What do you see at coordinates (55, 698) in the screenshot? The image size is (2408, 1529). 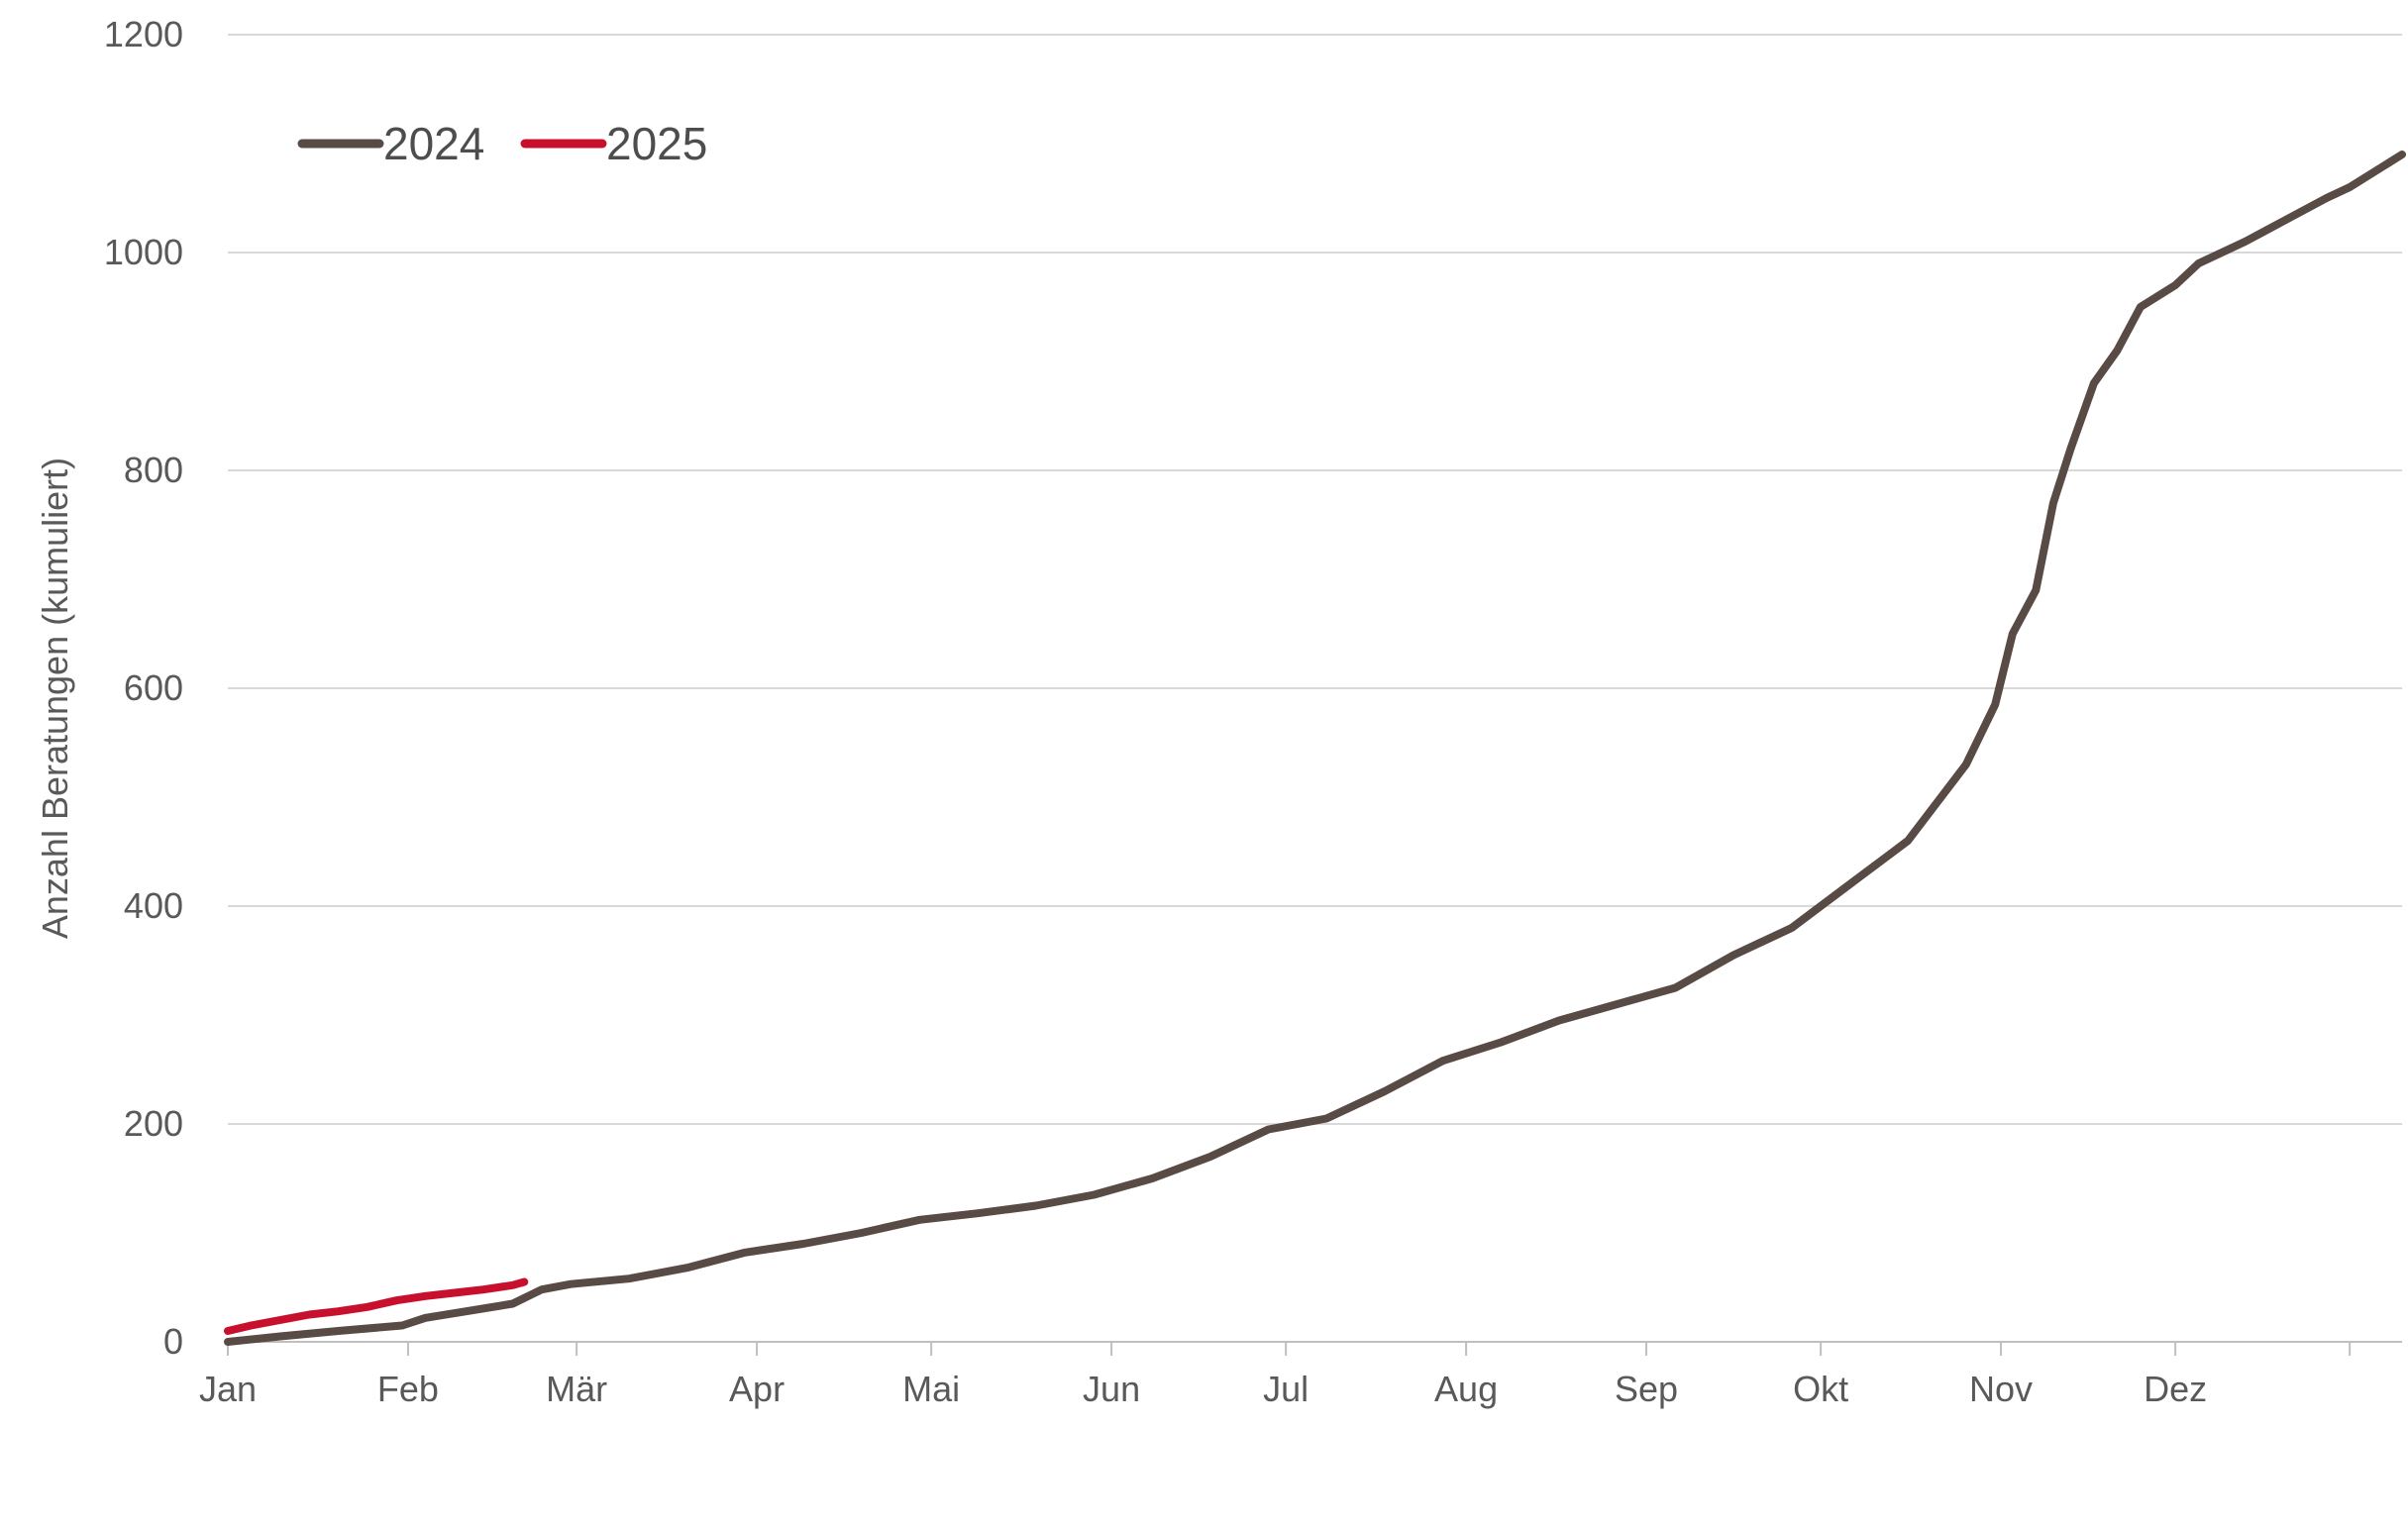 I see `y-axis-title: Anzahl Beratungen (kumuliert)` at bounding box center [55, 698].